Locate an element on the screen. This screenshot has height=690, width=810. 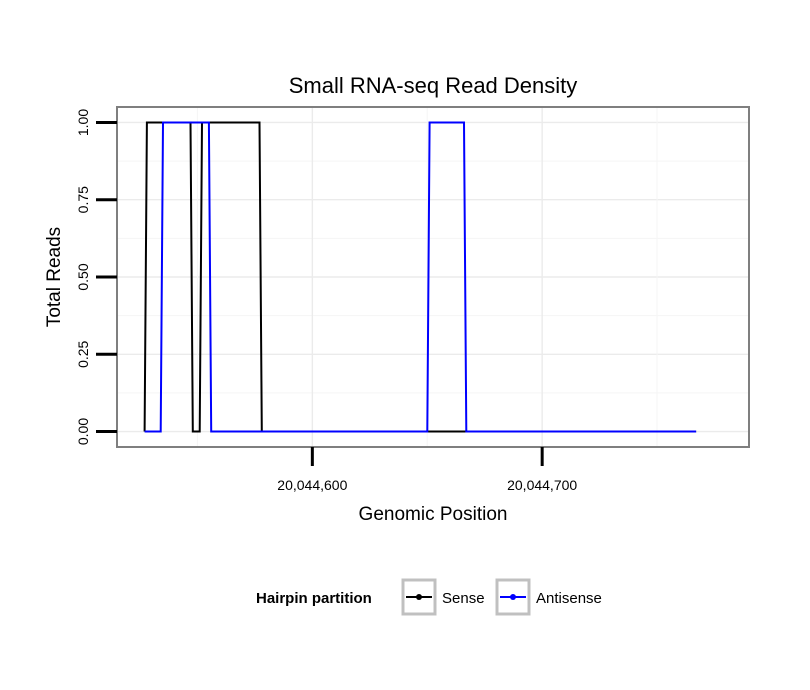
x-axis-title: Genomic Position is located at coordinates (433, 514).